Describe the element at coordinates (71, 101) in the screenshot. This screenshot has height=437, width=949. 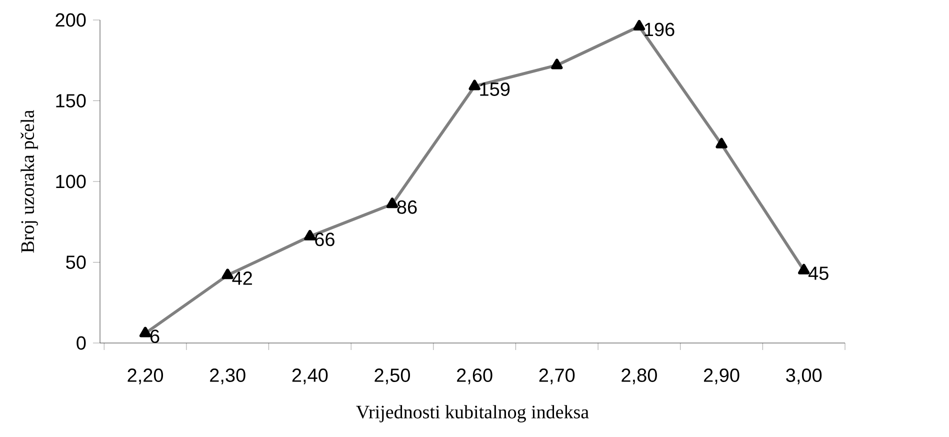
I see `y-tick-label: 150` at that location.